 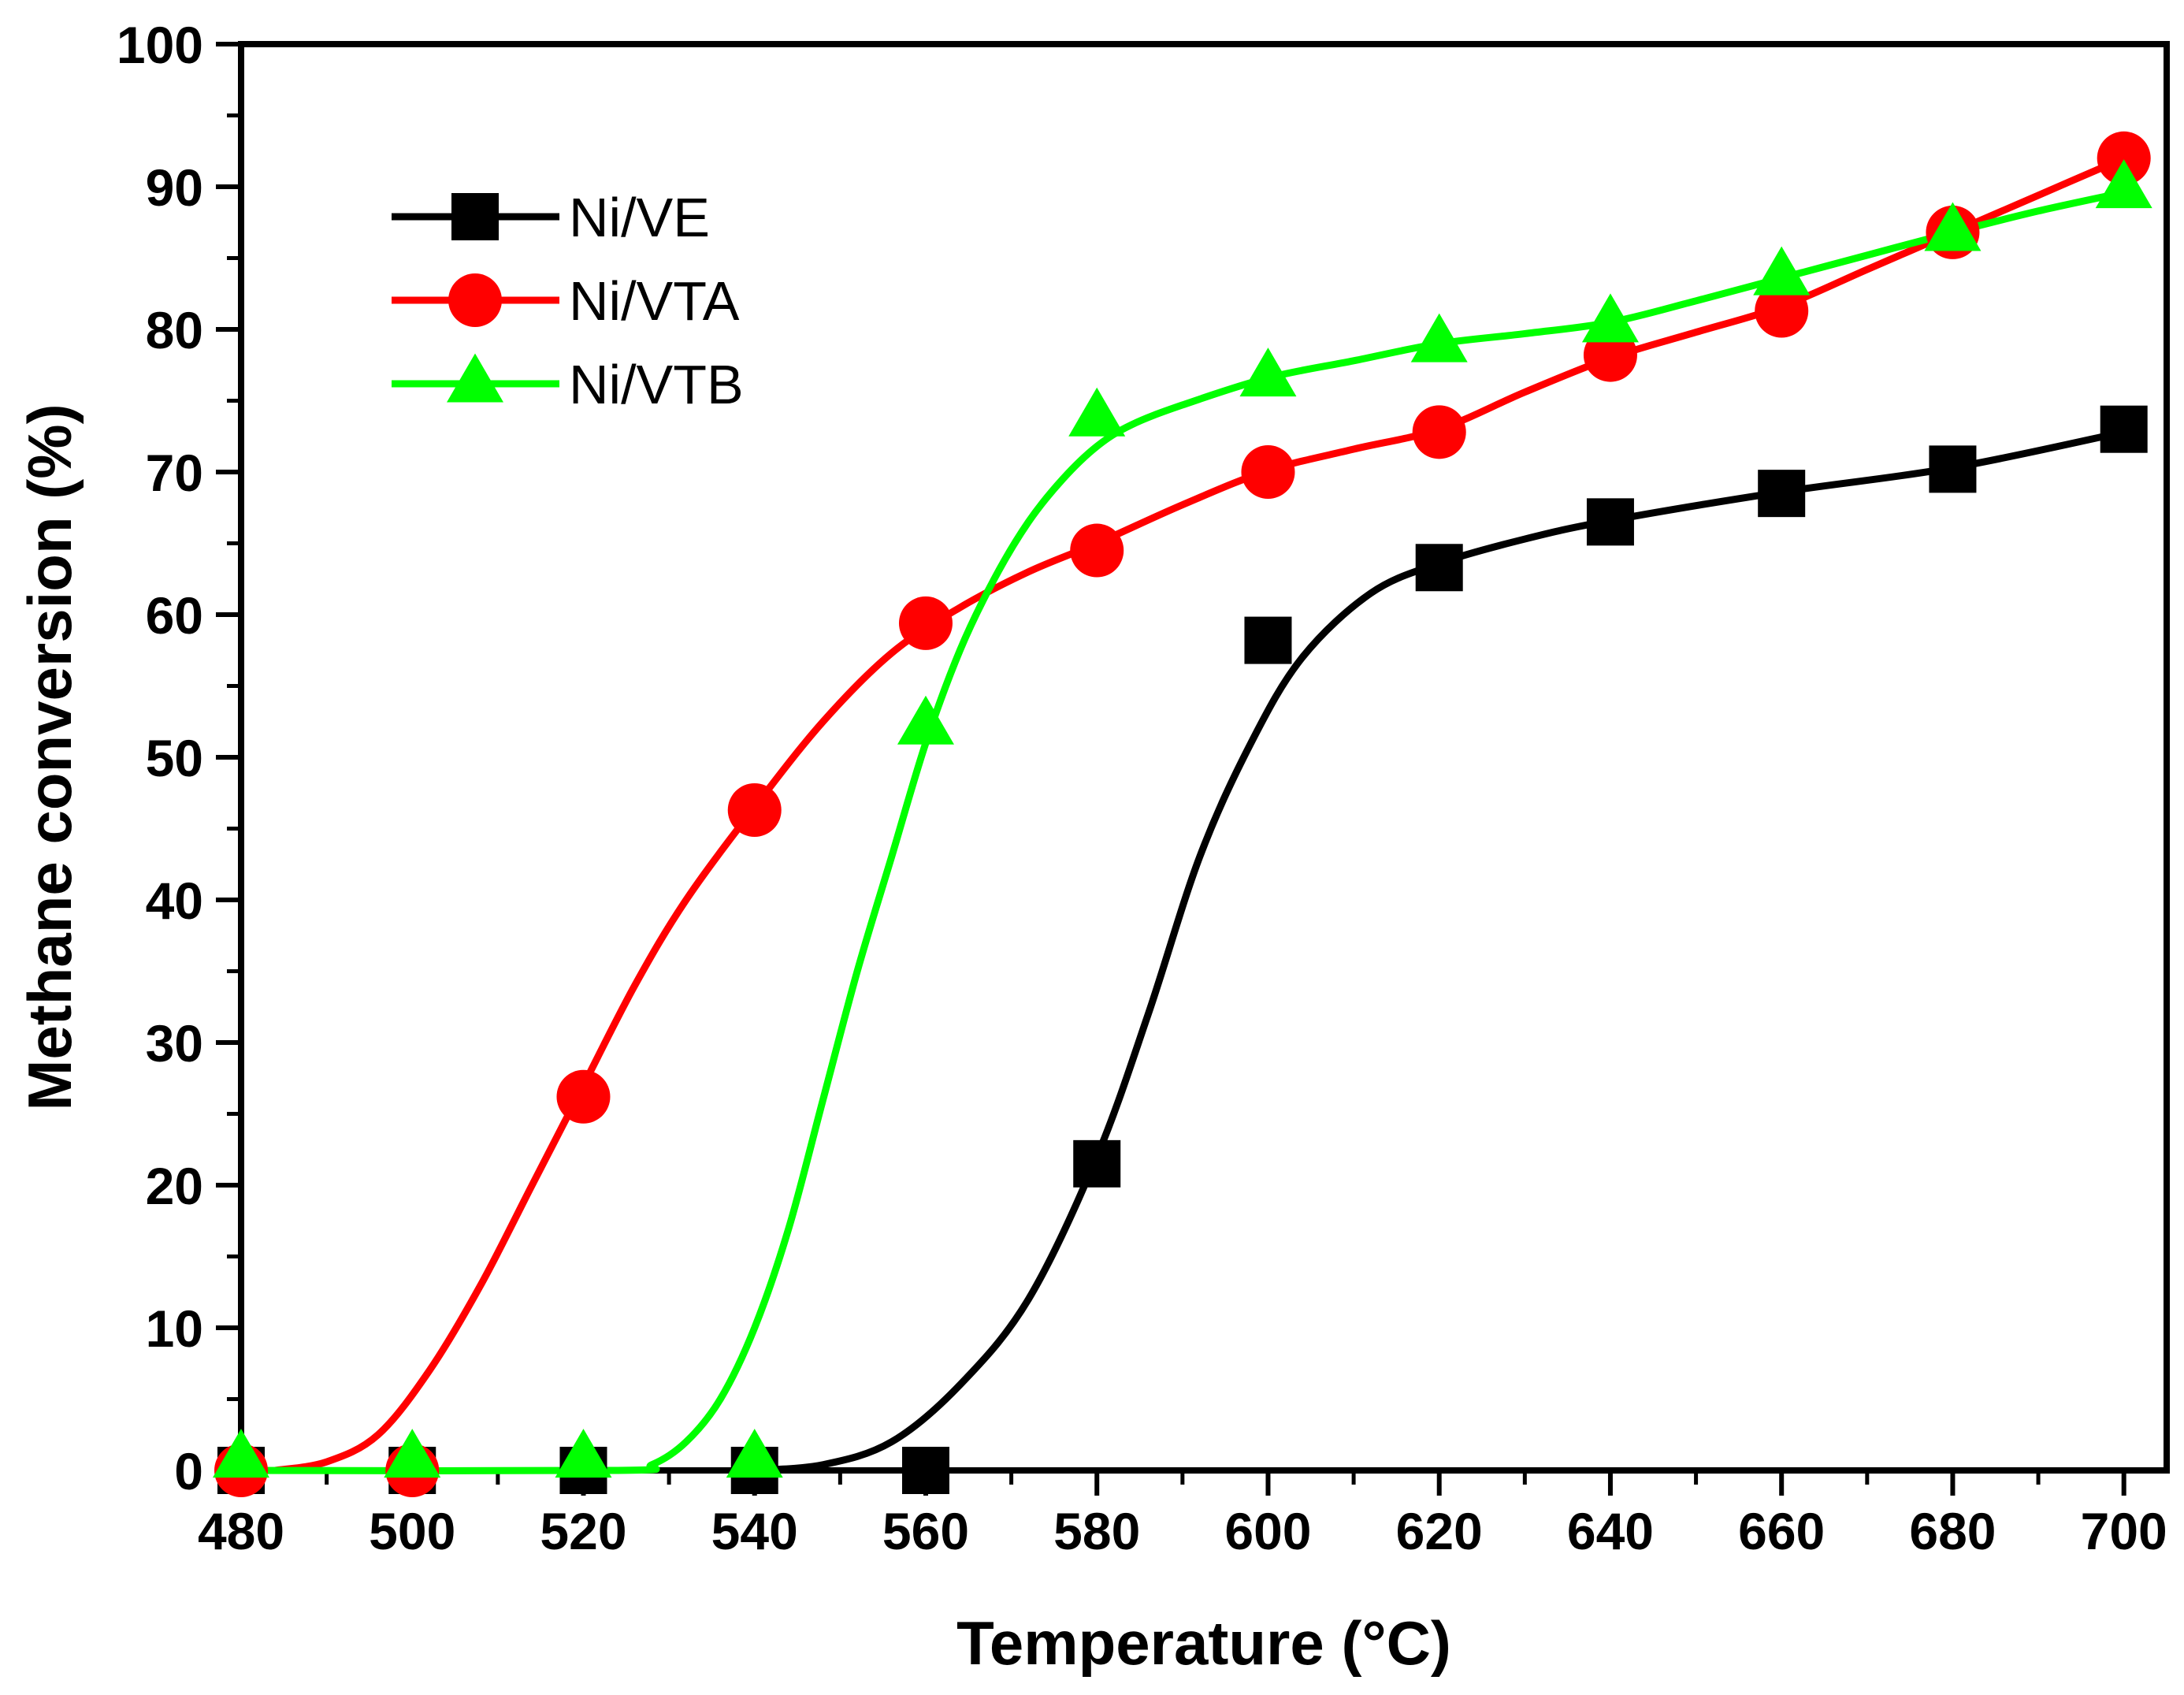 I want to click on x-tick-label: 480, so click(x=241, y=1531).